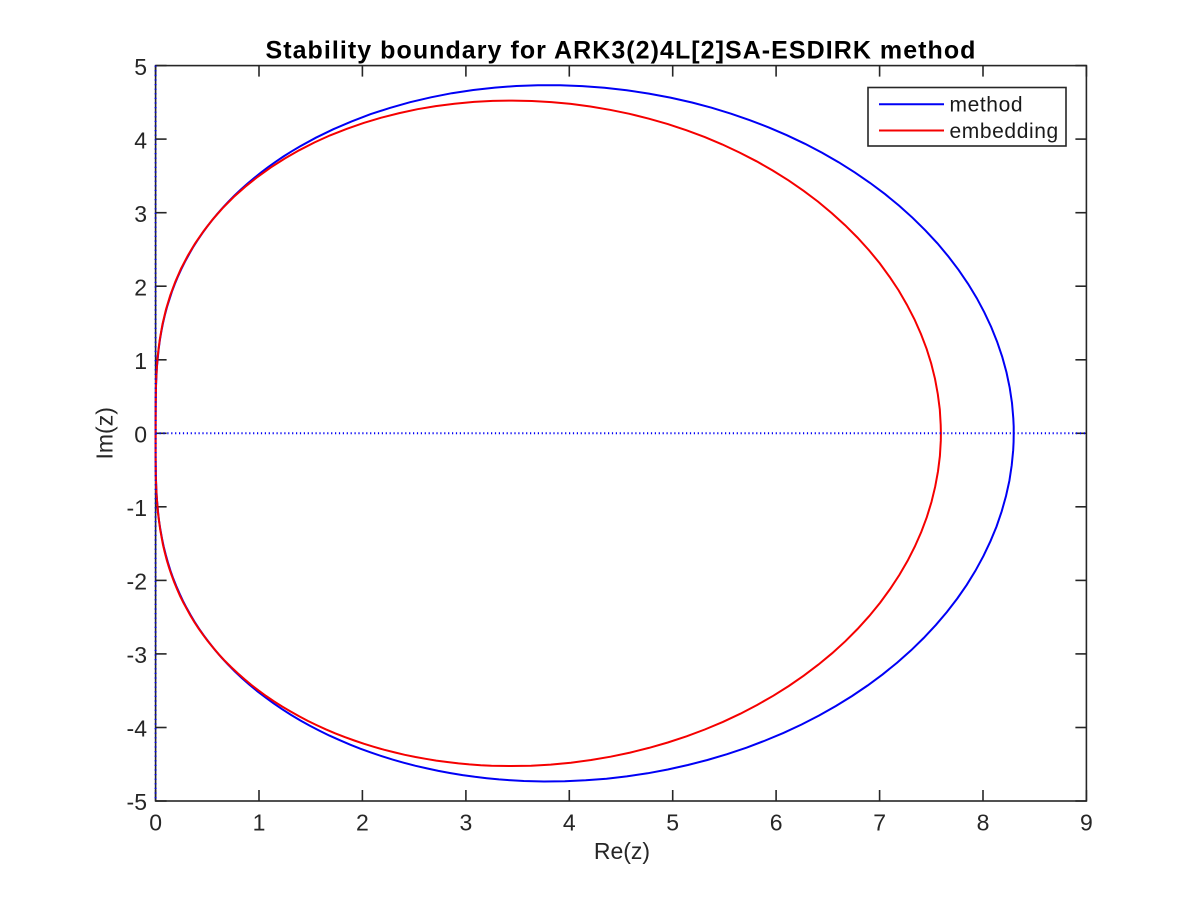  I want to click on svg-text: -1, so click(137, 508).